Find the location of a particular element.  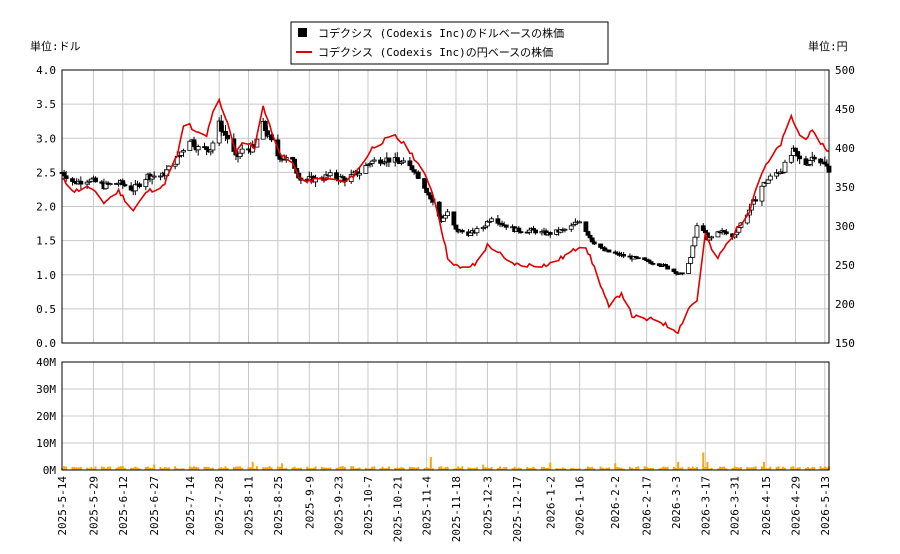

left-y-tick-label: 0.0 is located at coordinates (46, 343).